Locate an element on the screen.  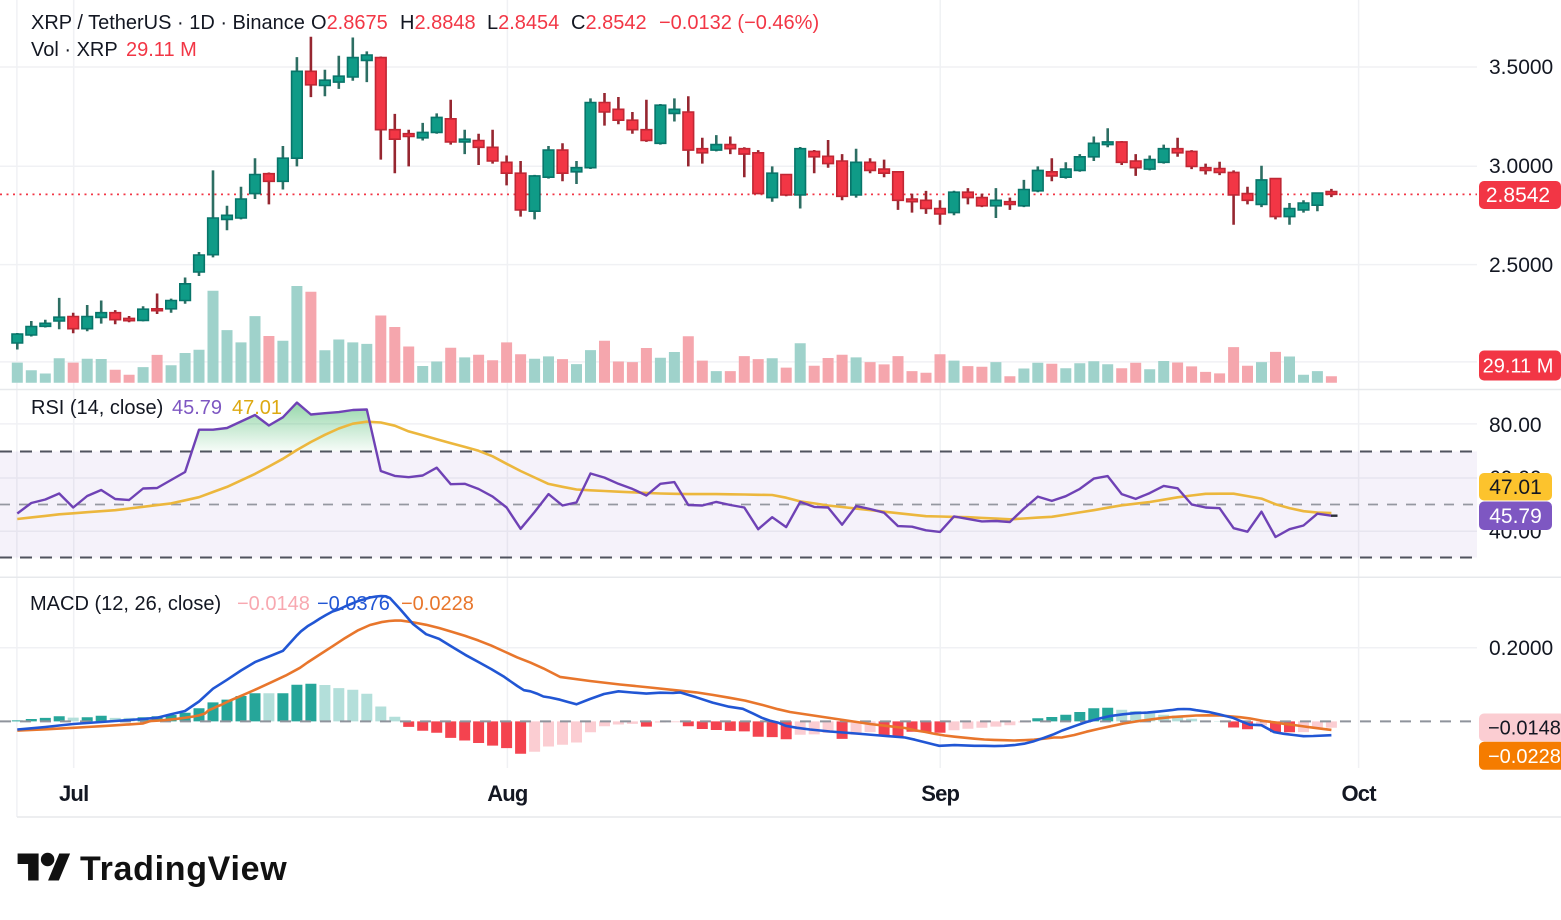
svg-text: 45.79 is located at coordinates (1515, 516).